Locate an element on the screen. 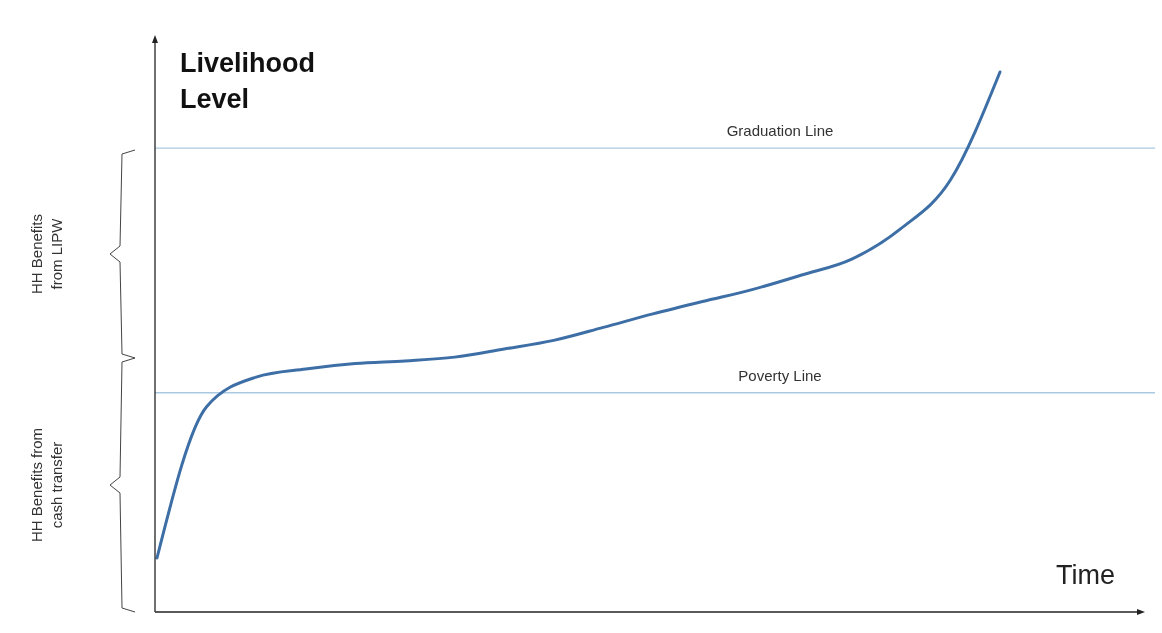  ref-line-label: Graduation Line is located at coordinates (780, 131).